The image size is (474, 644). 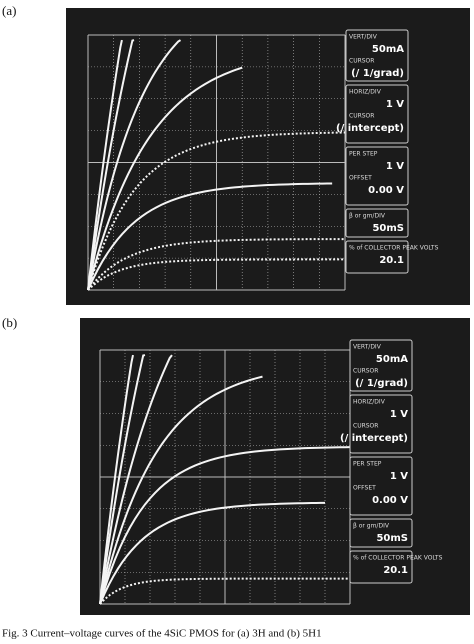 I want to click on panel-label: (a), so click(x=9, y=10).